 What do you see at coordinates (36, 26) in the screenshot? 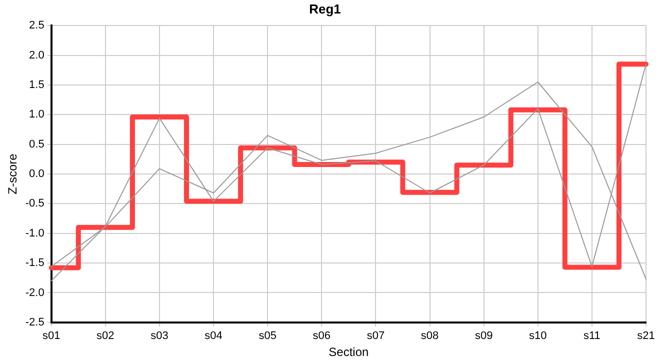
I see `y-tick-label: 2.5` at bounding box center [36, 26].